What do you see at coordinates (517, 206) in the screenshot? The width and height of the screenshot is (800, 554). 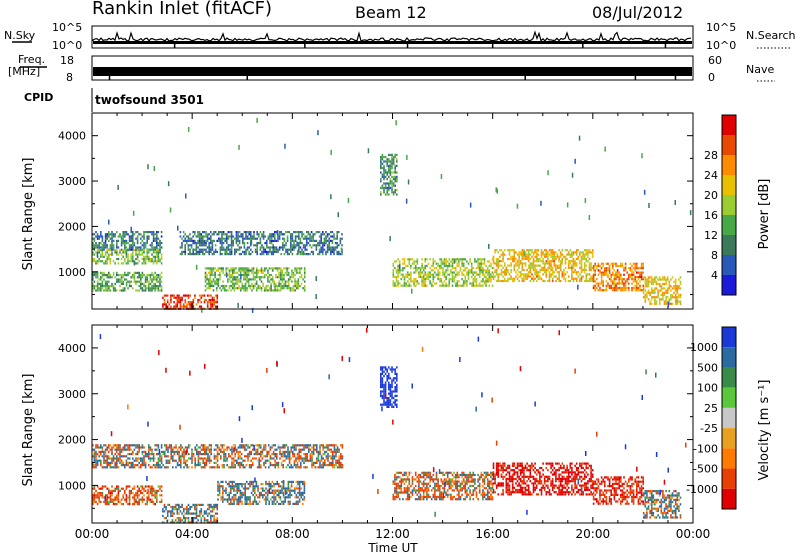 I see `scatter-point` at bounding box center [517, 206].